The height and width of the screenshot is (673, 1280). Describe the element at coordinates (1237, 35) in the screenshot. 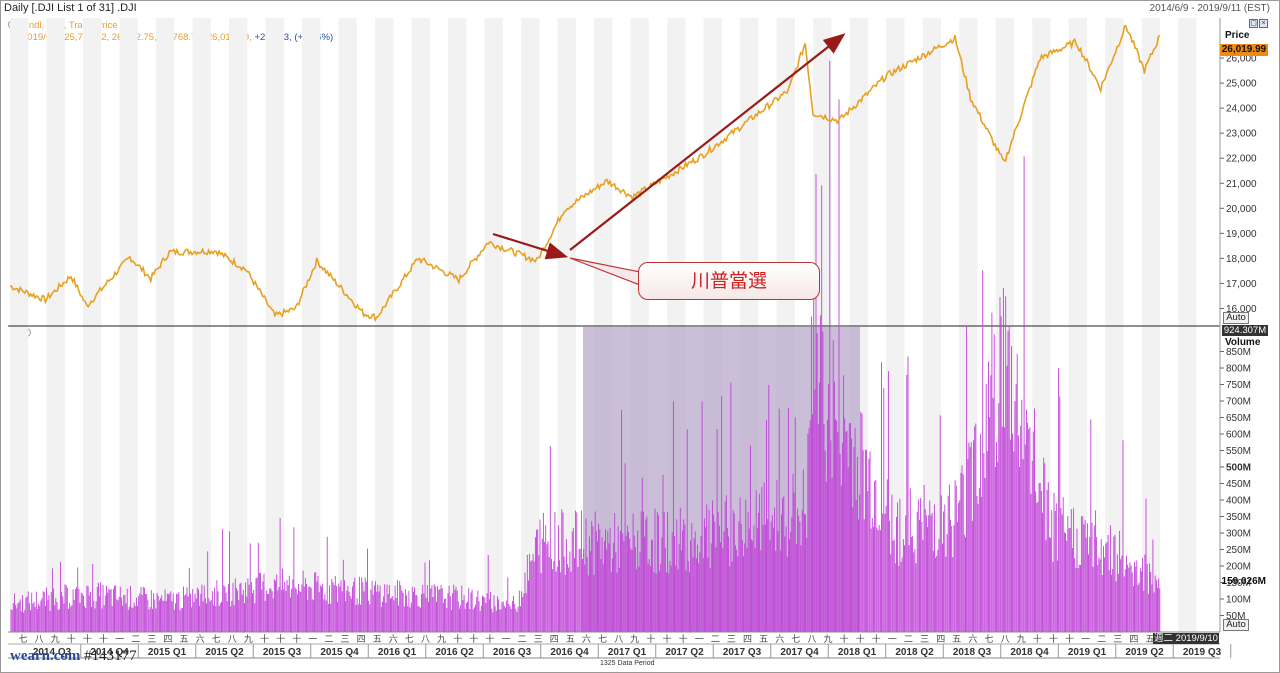

I see `price-axis-title: Price` at that location.